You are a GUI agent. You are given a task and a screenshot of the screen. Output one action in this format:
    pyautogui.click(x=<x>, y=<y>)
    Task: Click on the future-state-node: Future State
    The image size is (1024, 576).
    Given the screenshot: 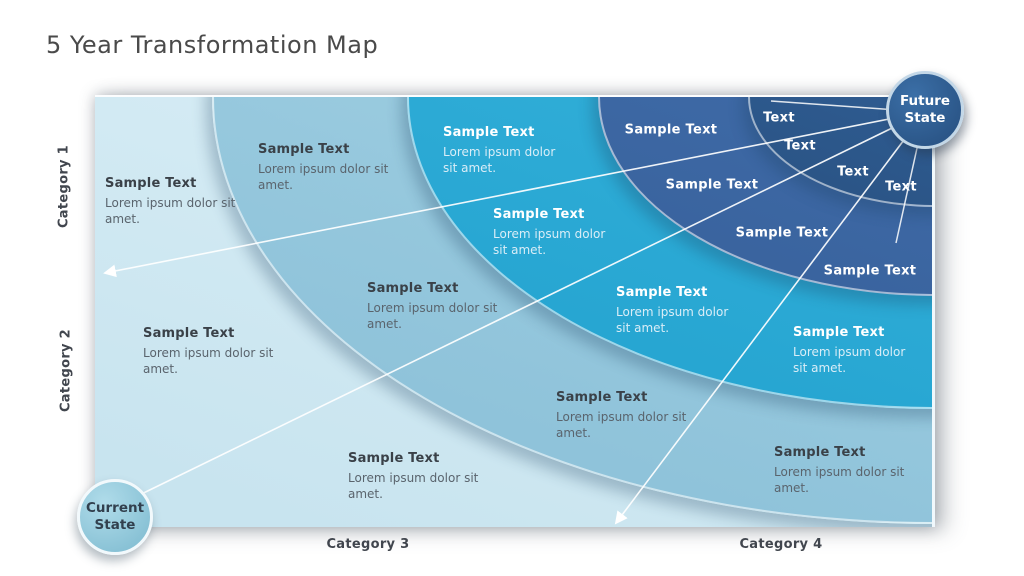 What is the action you would take?
    pyautogui.click(x=925, y=110)
    